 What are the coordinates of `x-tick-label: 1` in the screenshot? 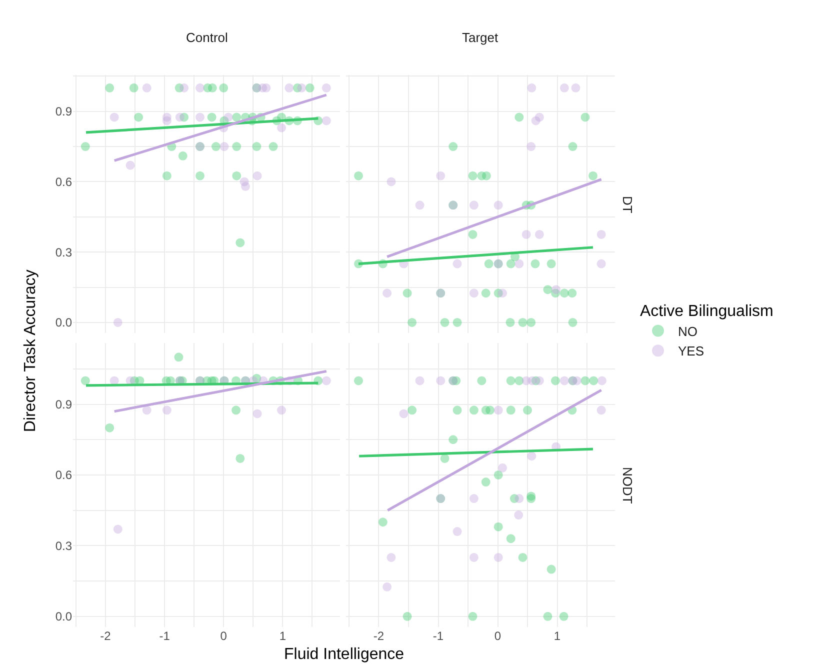 It's located at (282, 636).